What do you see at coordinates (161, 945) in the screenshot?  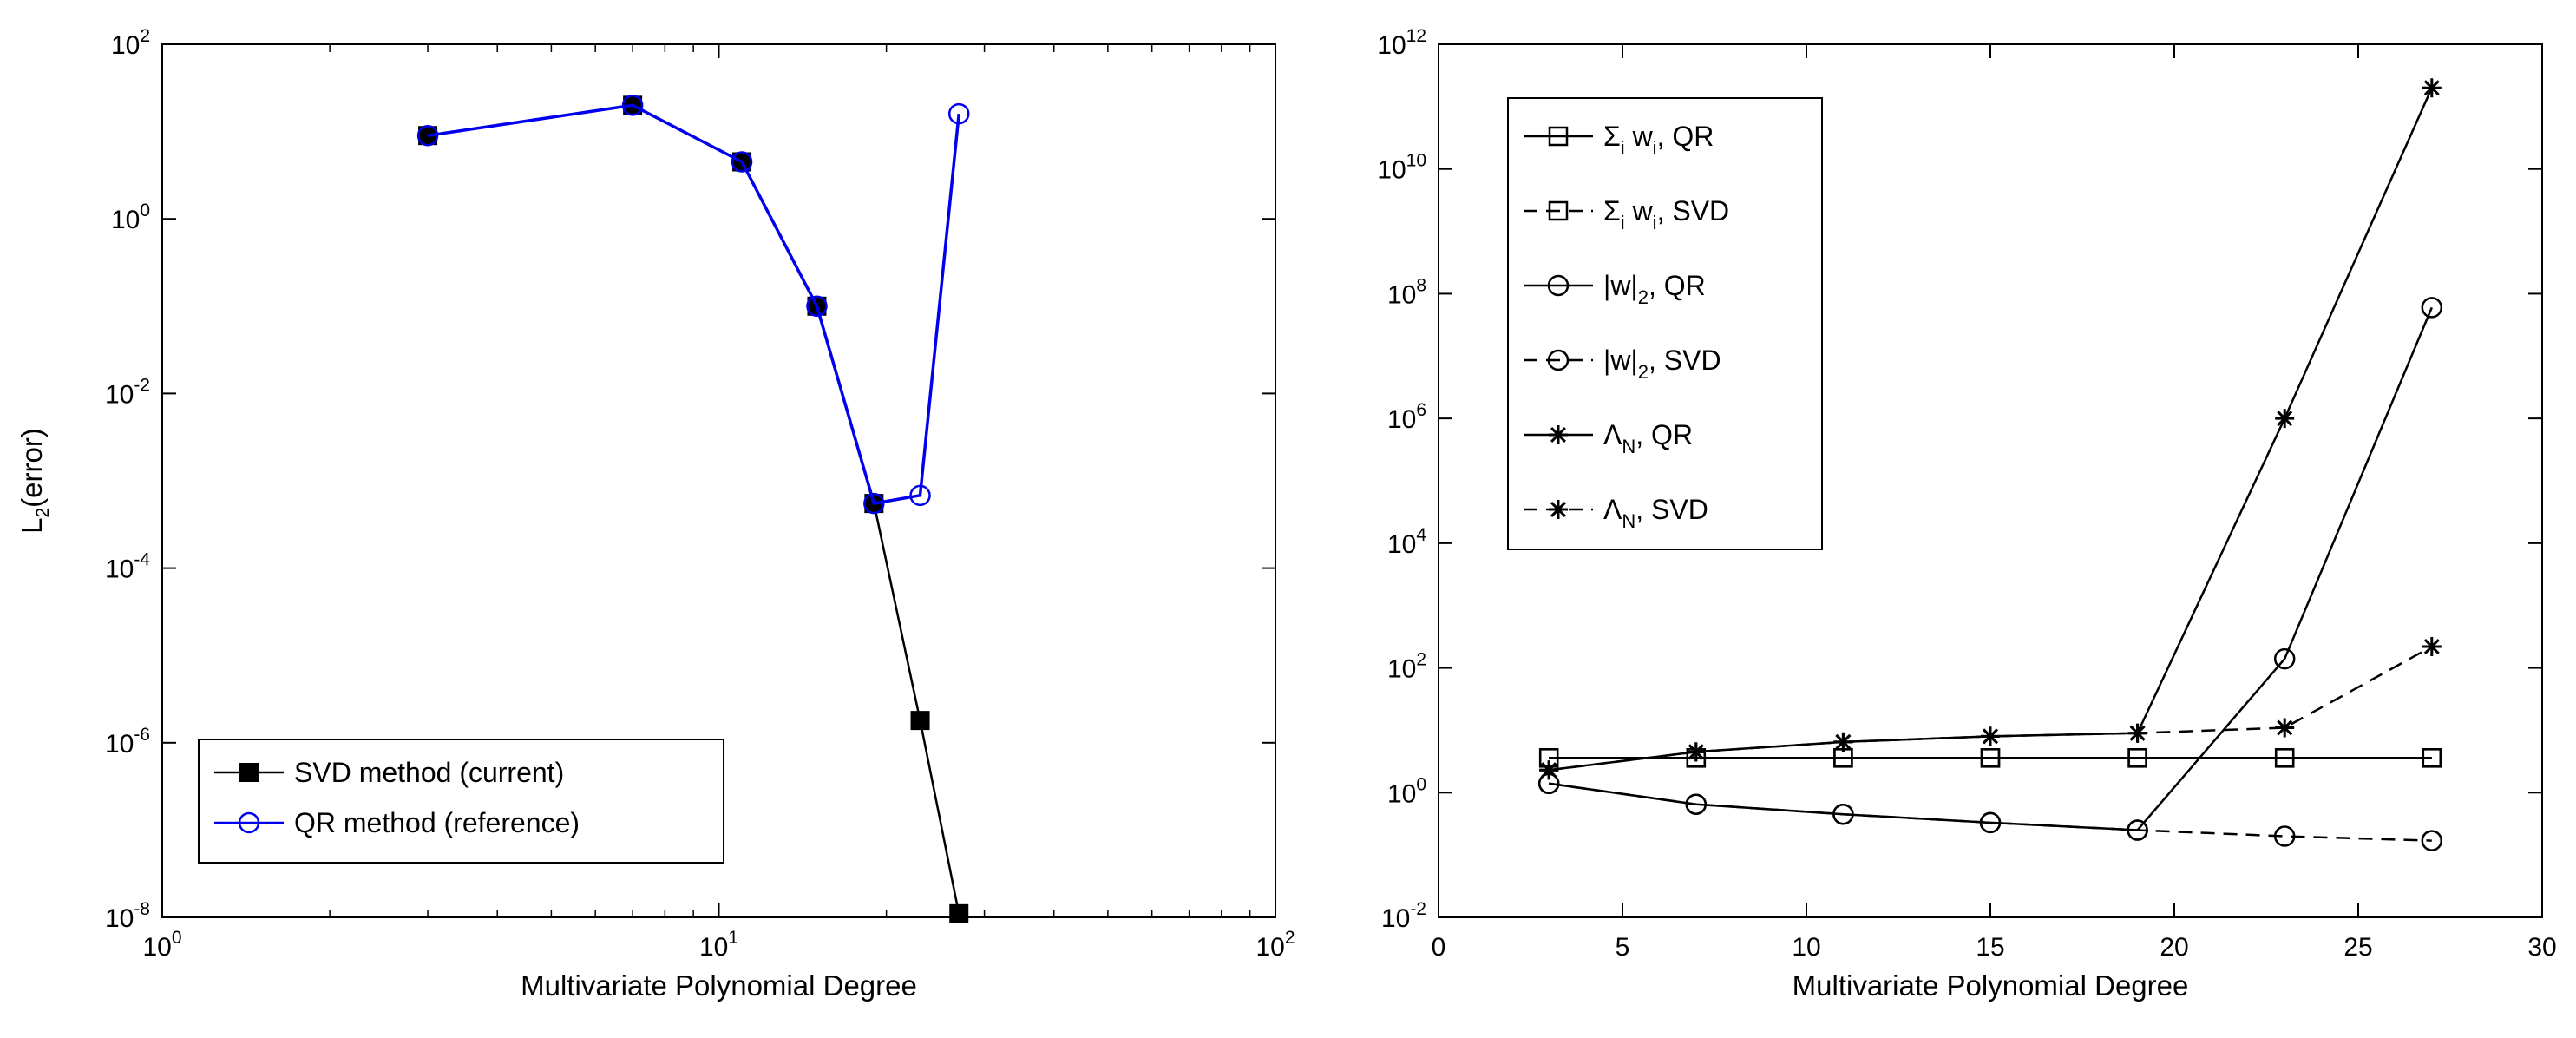 I see `x-tick-label: 10⁰` at bounding box center [161, 945].